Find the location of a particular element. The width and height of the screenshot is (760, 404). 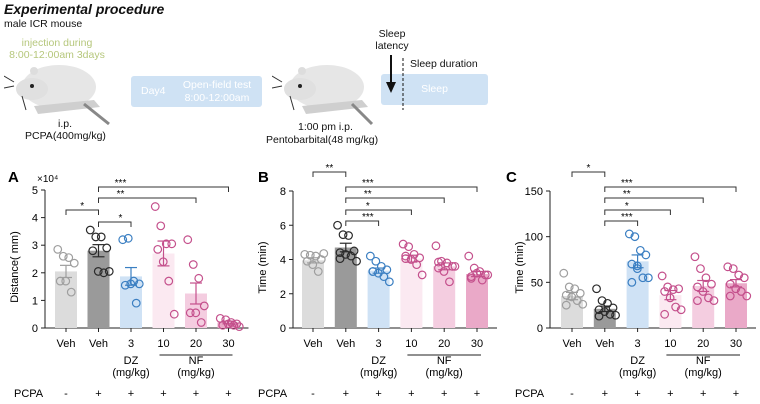

y-tick-label: 50 is located at coordinates (537, 283).